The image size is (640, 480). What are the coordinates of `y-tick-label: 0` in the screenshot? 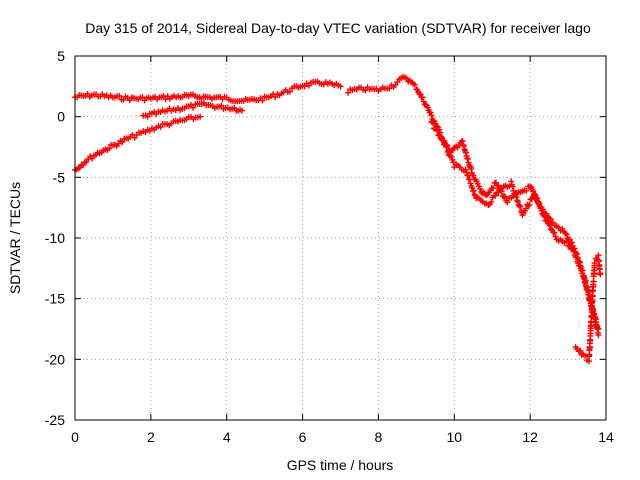 It's located at (61, 117).